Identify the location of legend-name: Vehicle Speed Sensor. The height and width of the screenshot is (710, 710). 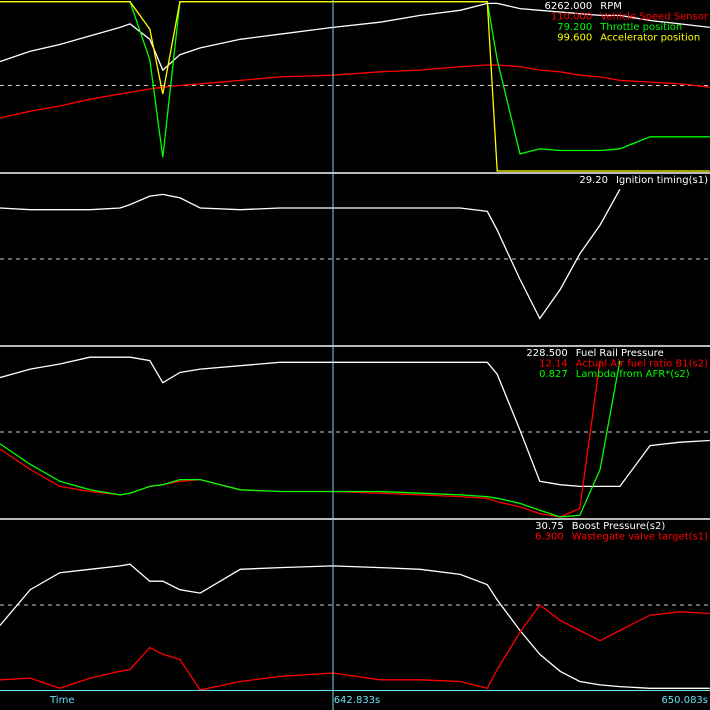
(654, 17).